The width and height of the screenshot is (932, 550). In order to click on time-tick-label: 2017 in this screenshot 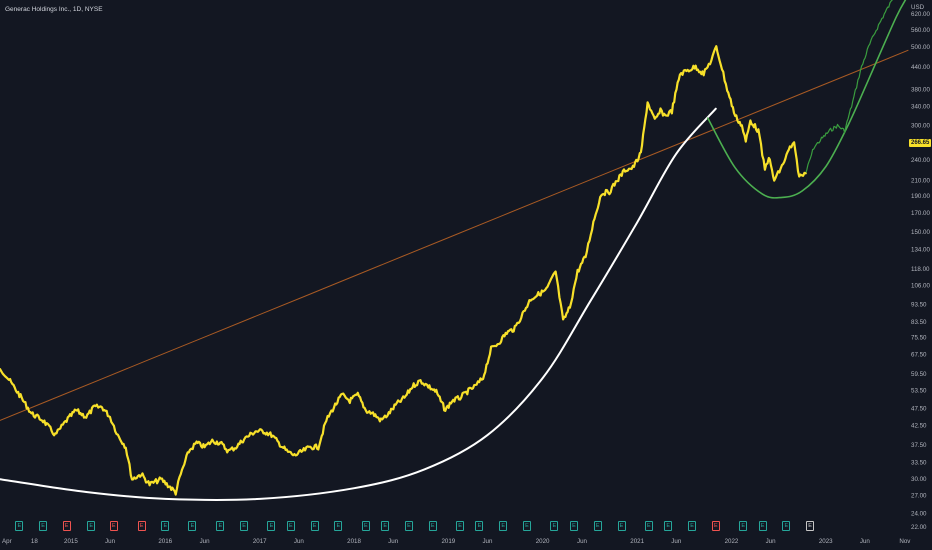, I will do `click(260, 541)`.